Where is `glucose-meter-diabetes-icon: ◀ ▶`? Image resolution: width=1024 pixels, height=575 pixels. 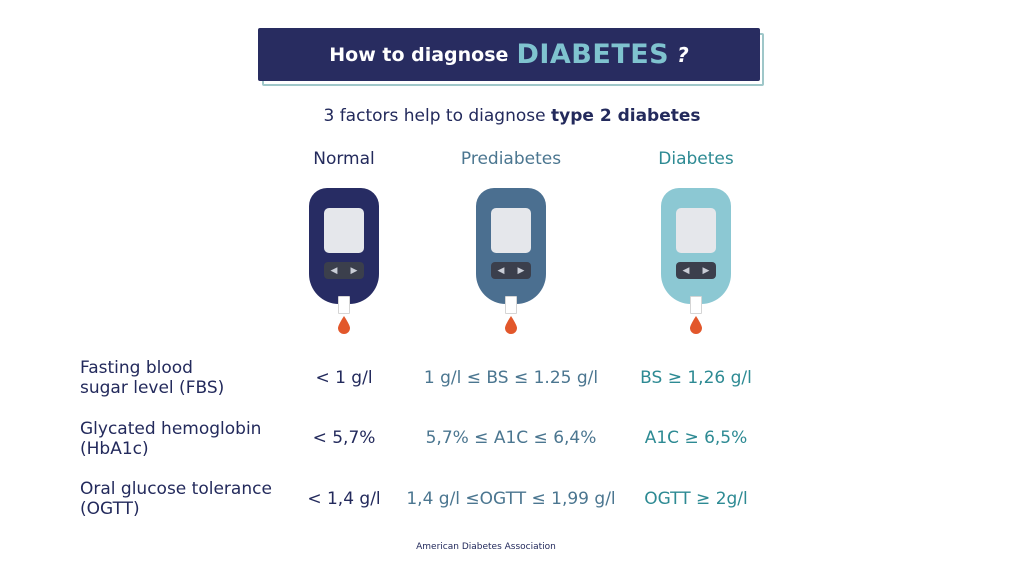
glucose-meter-diabetes-icon: ◀ ▶ is located at coordinates (696, 262).